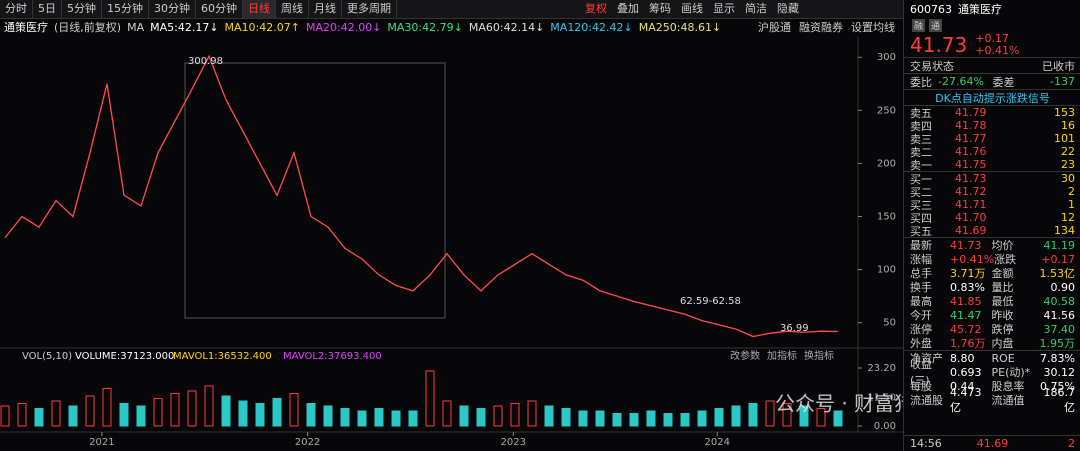  What do you see at coordinates (717, 442) in the screenshot?
I see `x-tick-label: 2024` at bounding box center [717, 442].